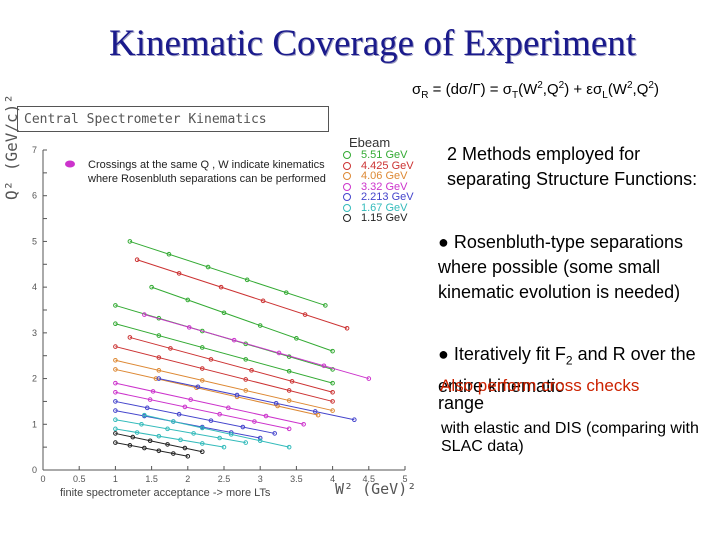 The image size is (720, 540). Describe the element at coordinates (404, 479) in the screenshot. I see `x-tick-label: 5` at that location.